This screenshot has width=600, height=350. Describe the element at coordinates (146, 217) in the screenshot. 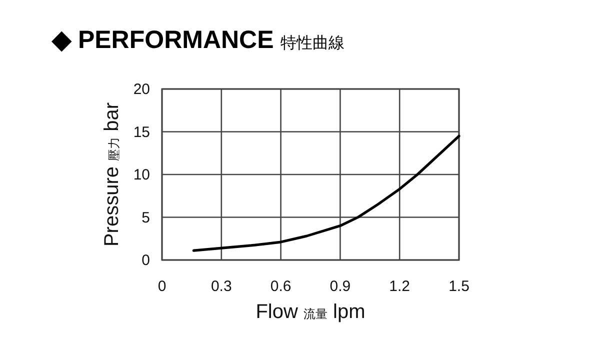

I see `y-tick-label: 5` at that location.